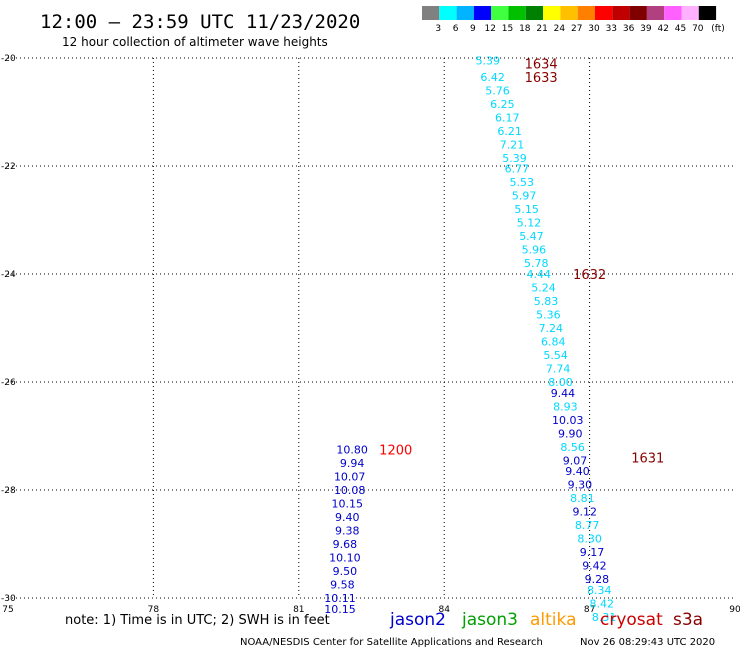 The width and height of the screenshot is (740, 650). I want to click on legend-label: 15, so click(507, 29).